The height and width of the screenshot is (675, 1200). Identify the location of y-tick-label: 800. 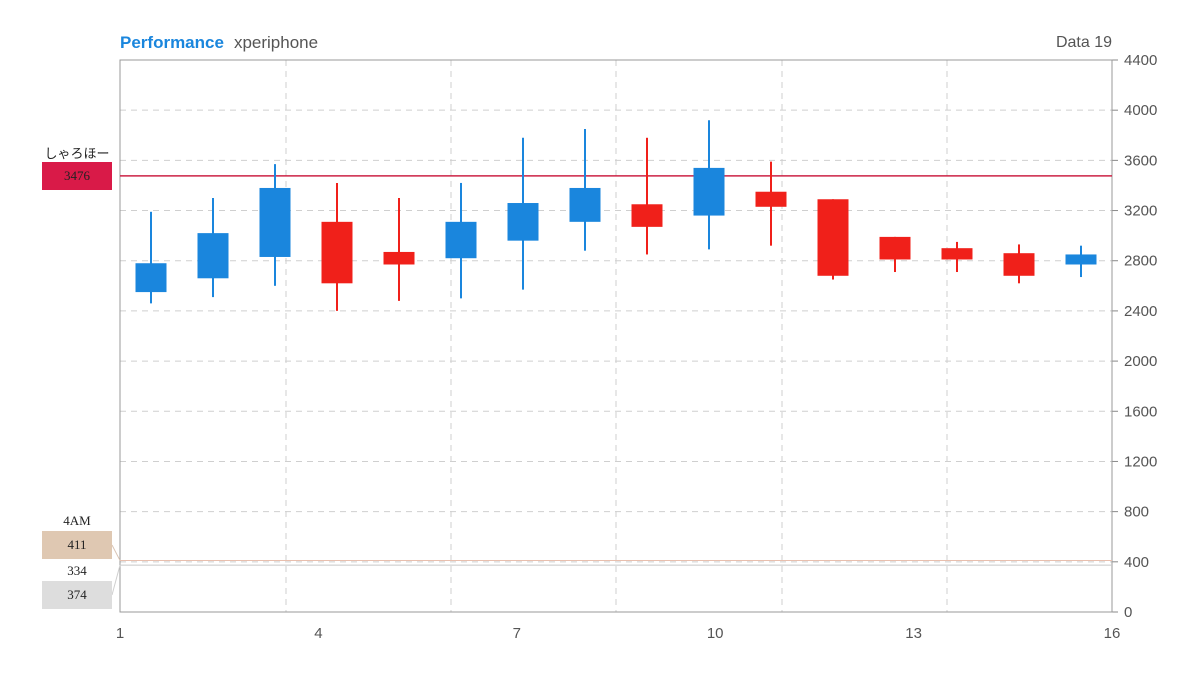
(1136, 512).